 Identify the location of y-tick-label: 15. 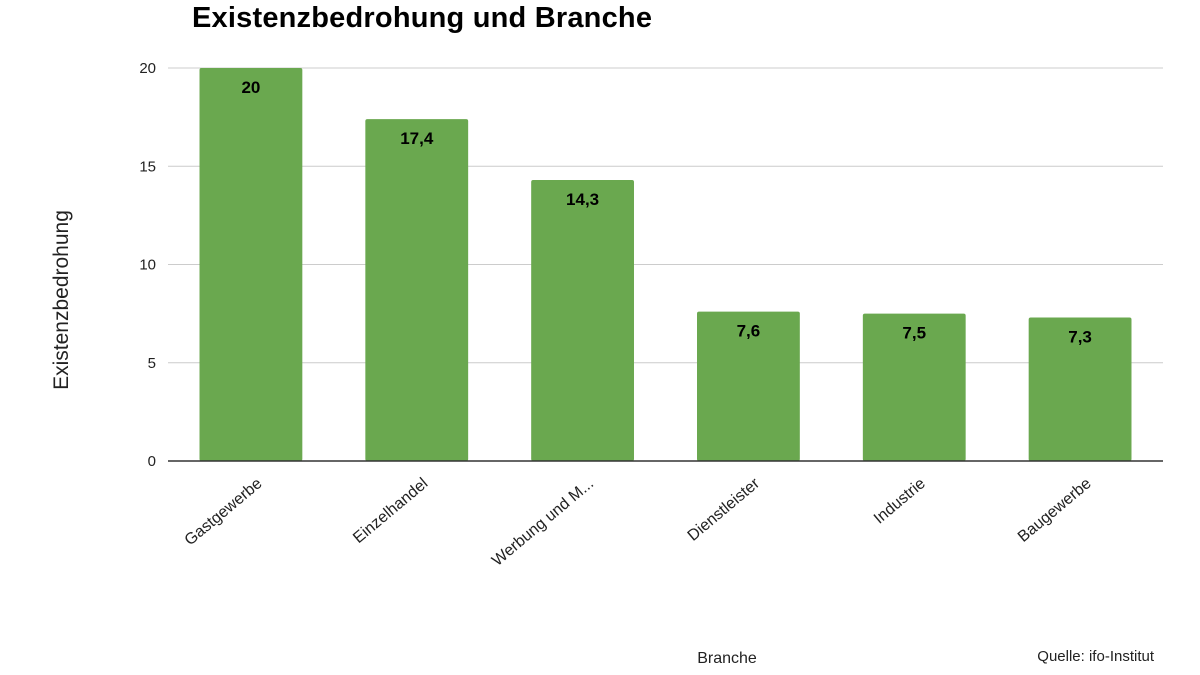
(147, 166).